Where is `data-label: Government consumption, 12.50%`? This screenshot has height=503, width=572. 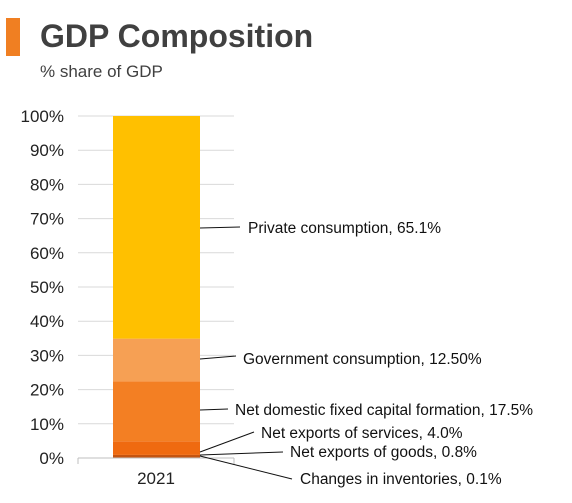 data-label: Government consumption, 12.50% is located at coordinates (362, 359).